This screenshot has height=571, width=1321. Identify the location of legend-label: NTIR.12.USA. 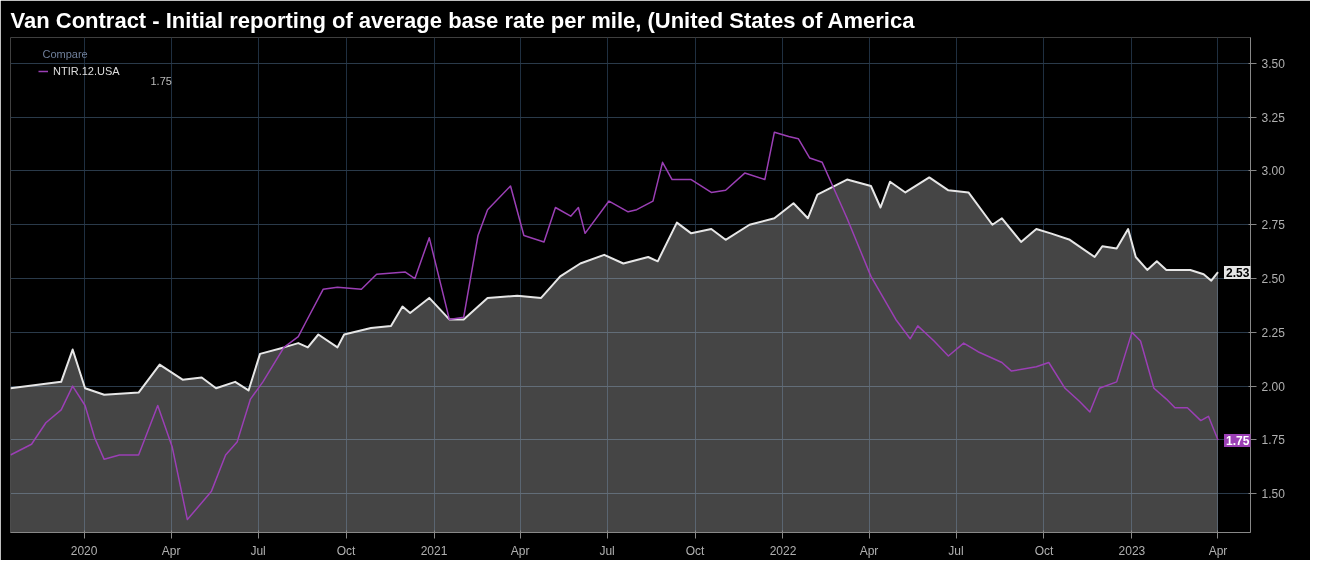
(86, 71).